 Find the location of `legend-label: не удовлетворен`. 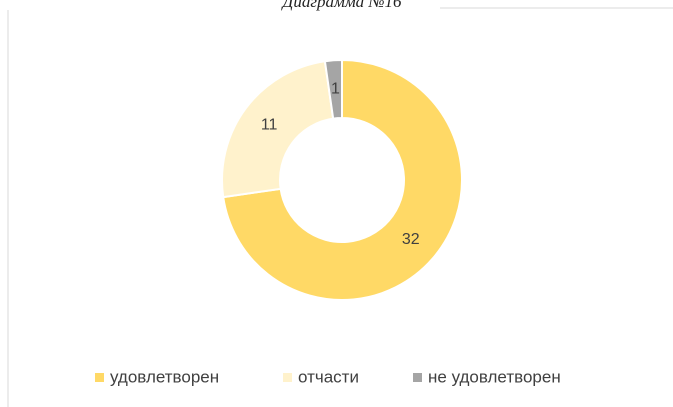

legend-label: не удовлетворен is located at coordinates (494, 376).